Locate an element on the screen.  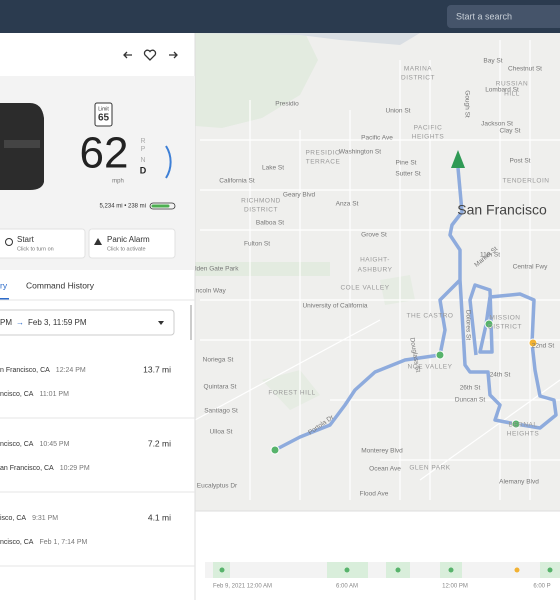
map-label: Flood Ave is located at coordinates (374, 494).